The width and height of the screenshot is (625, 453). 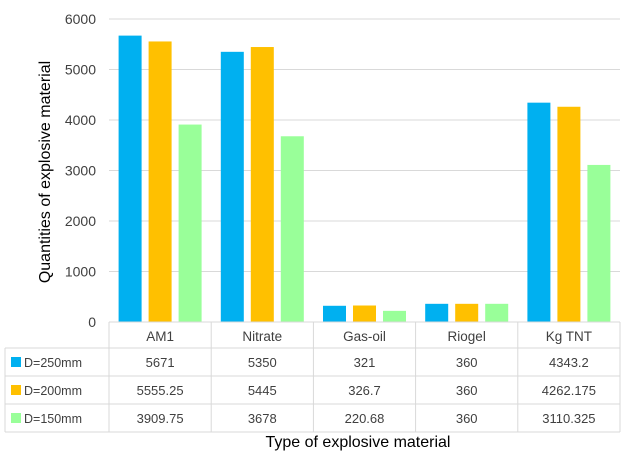 I want to click on category-label: Gas-oil, so click(x=364, y=336).